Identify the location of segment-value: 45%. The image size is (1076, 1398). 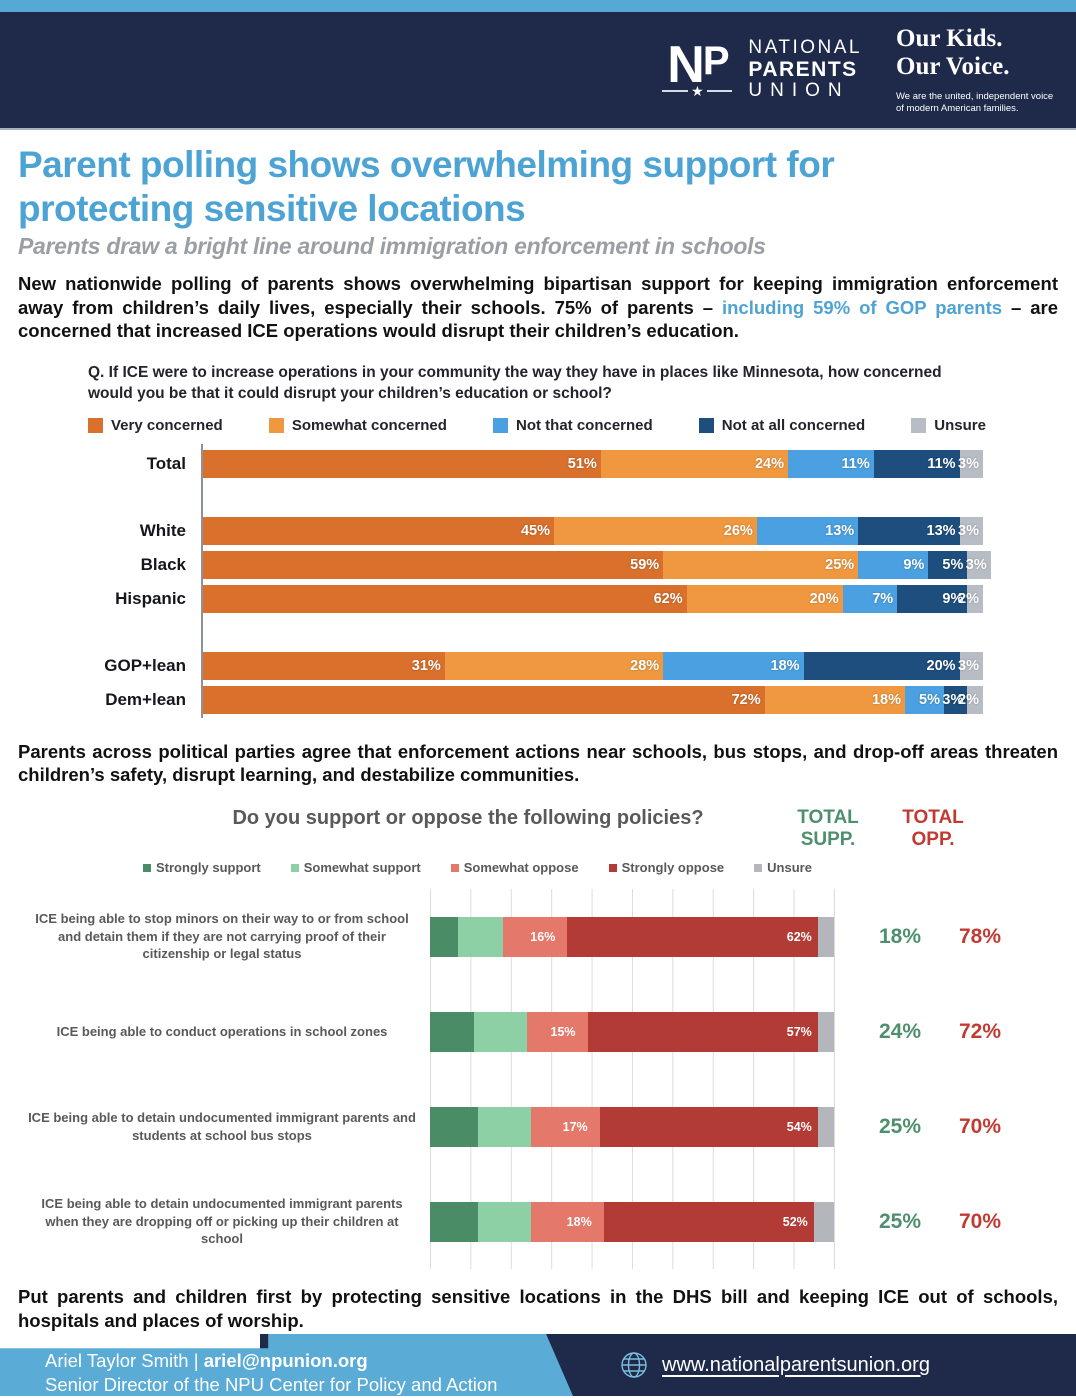
(535, 530).